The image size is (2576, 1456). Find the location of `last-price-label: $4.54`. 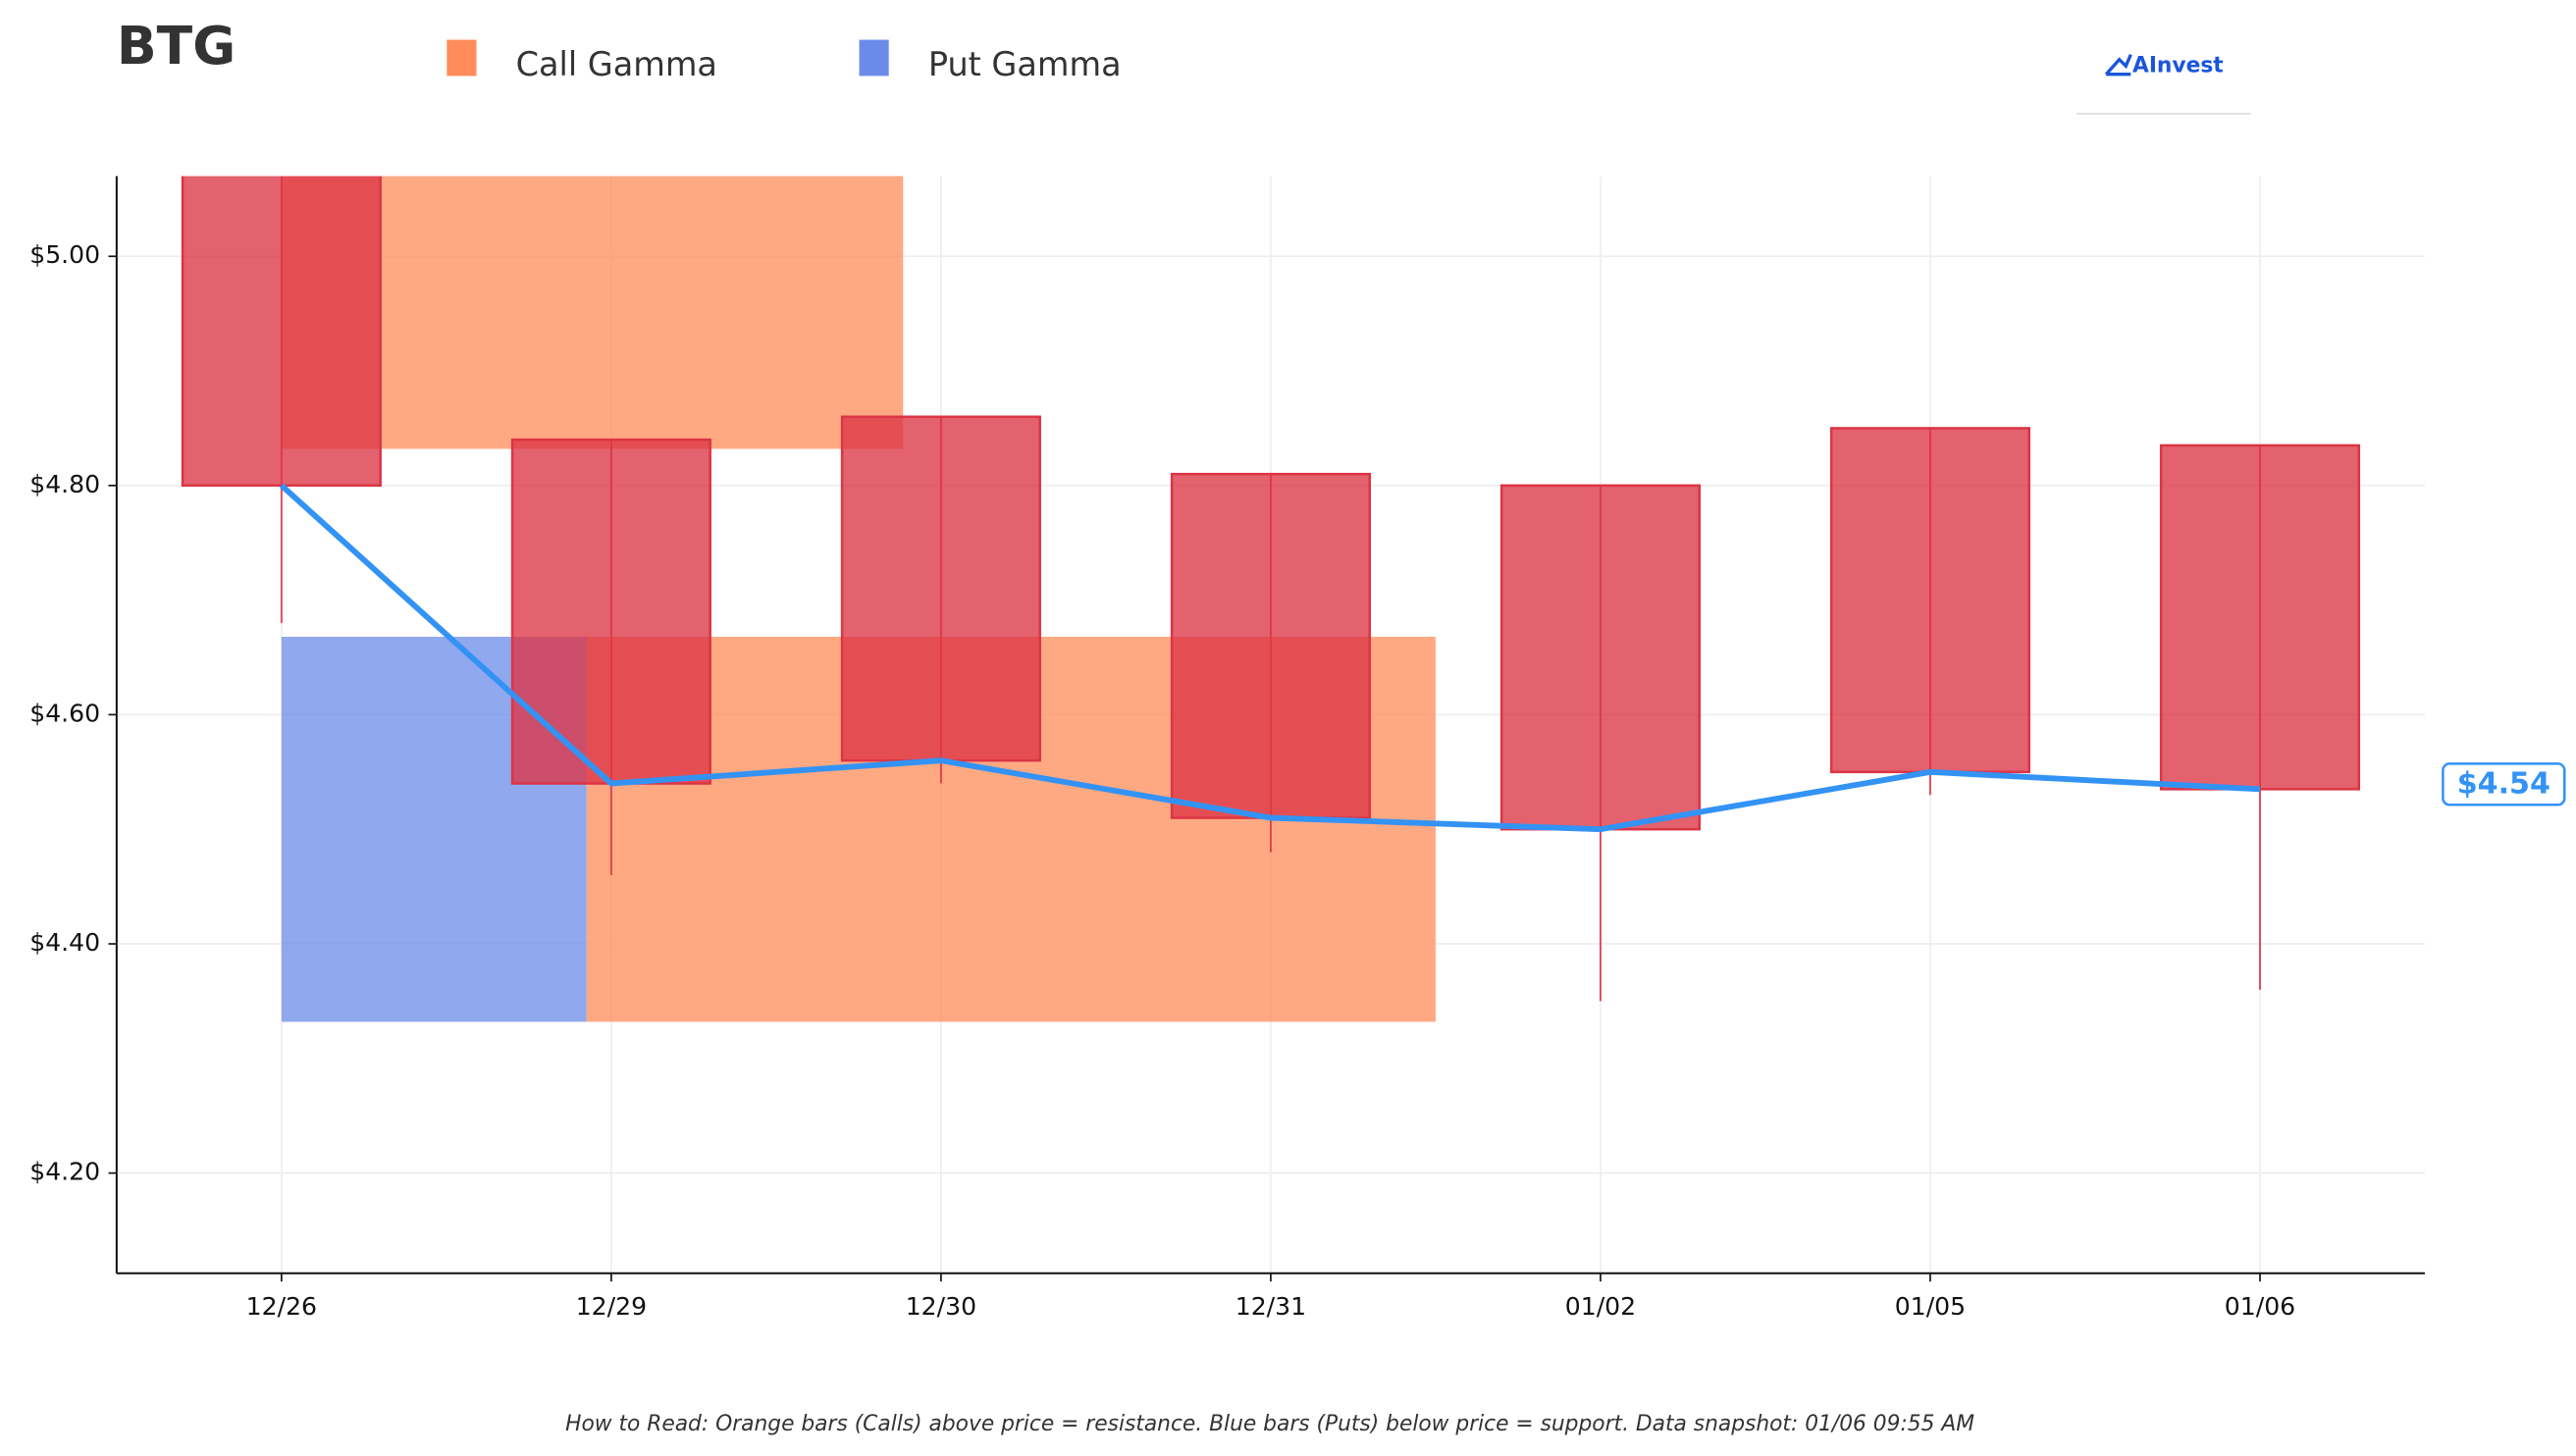

last-price-label: $4.54 is located at coordinates (2503, 784).